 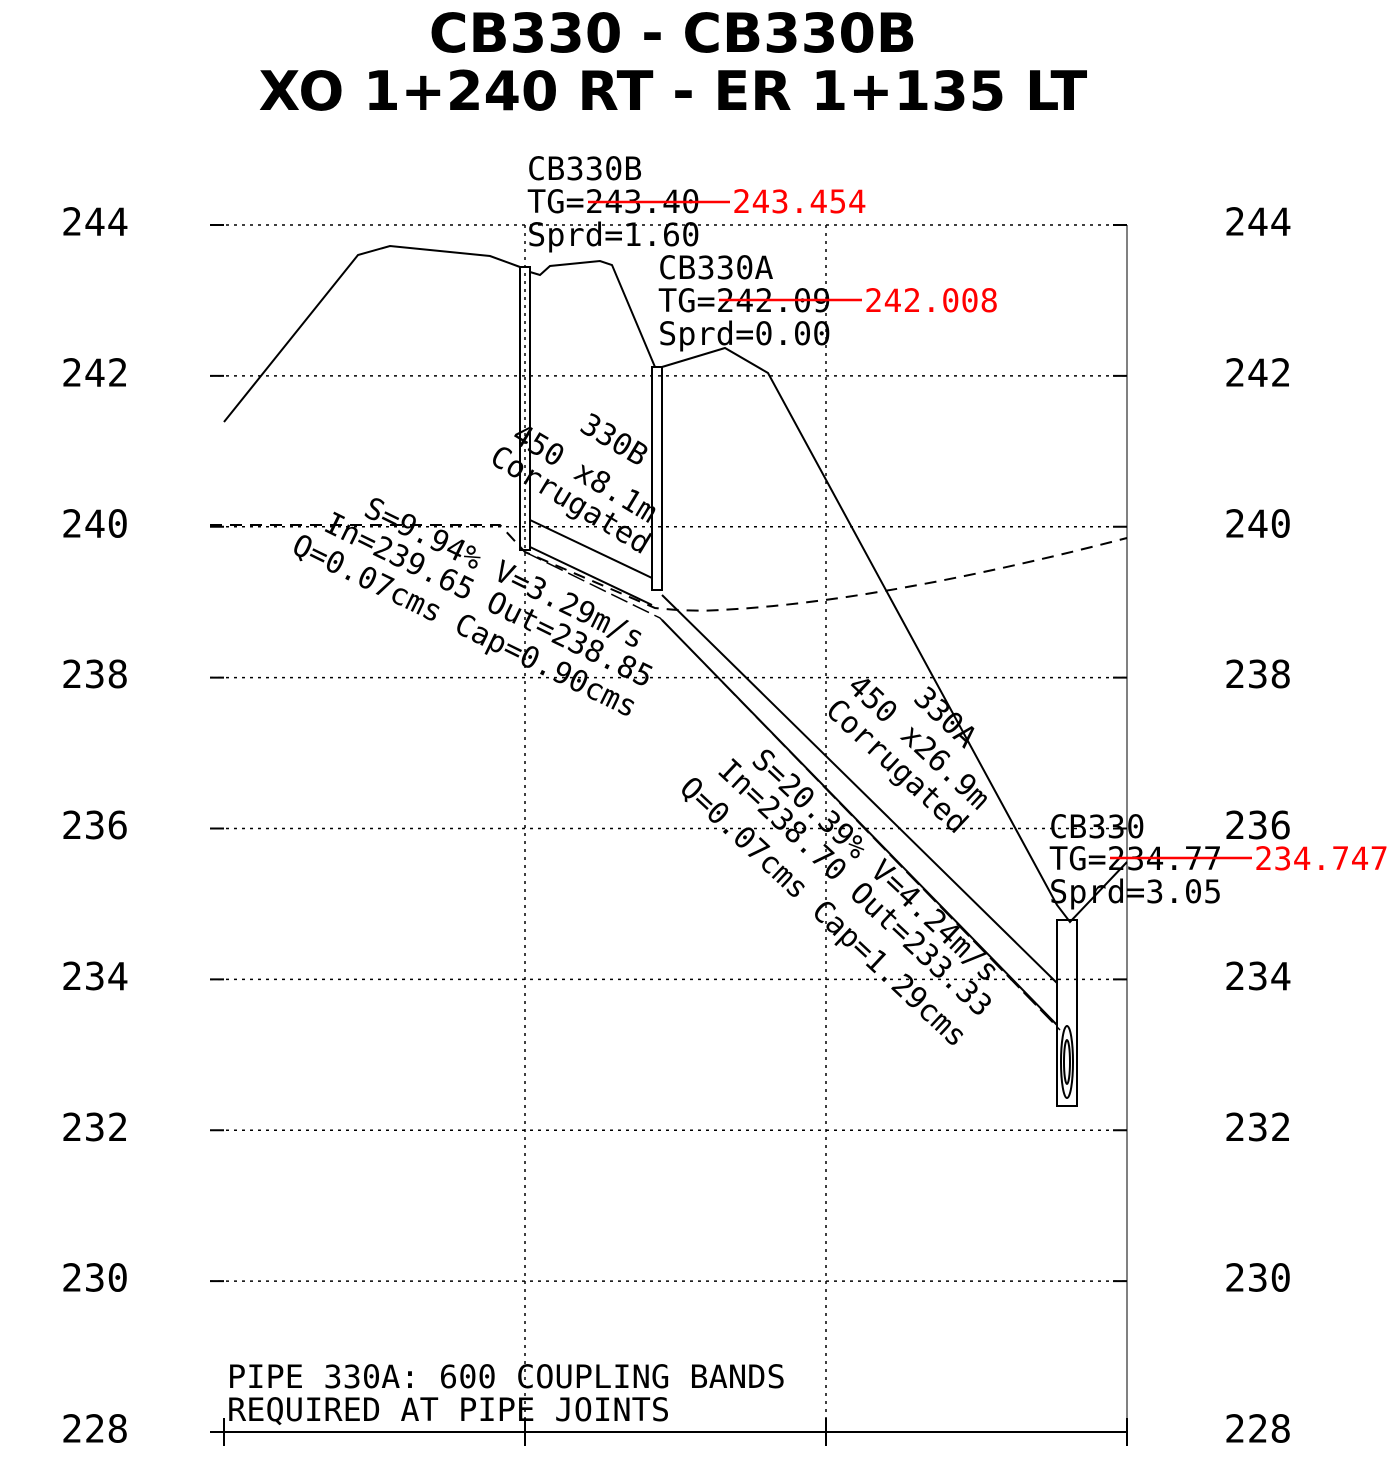 I want to click on structure-name: CB330B, so click(x=585, y=169).